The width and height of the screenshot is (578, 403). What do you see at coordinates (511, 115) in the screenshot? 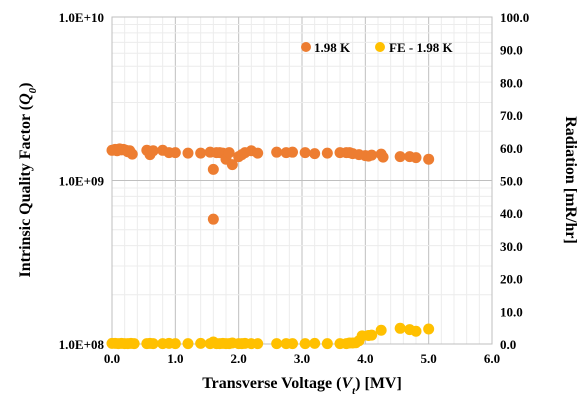
I see `right-y-tick-label: 70.0` at bounding box center [511, 115].